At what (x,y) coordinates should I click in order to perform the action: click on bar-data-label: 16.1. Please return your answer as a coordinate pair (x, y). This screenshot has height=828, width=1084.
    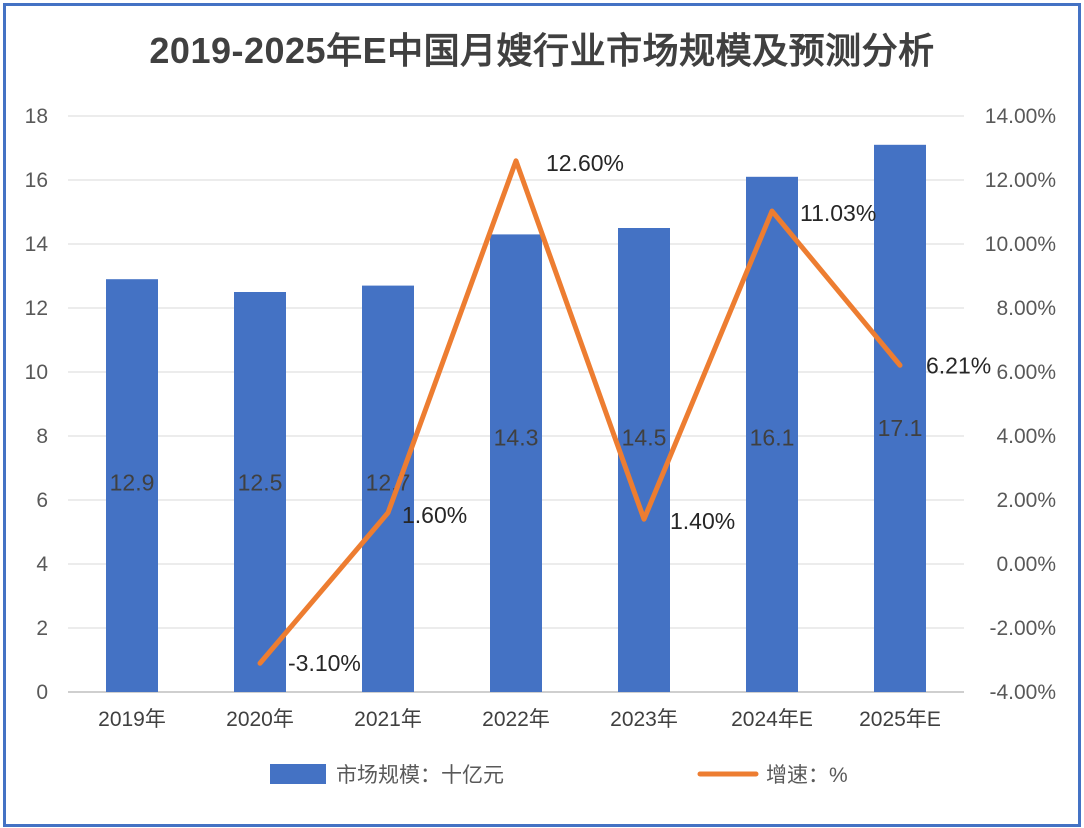
    Looking at the image, I should click on (772, 438).